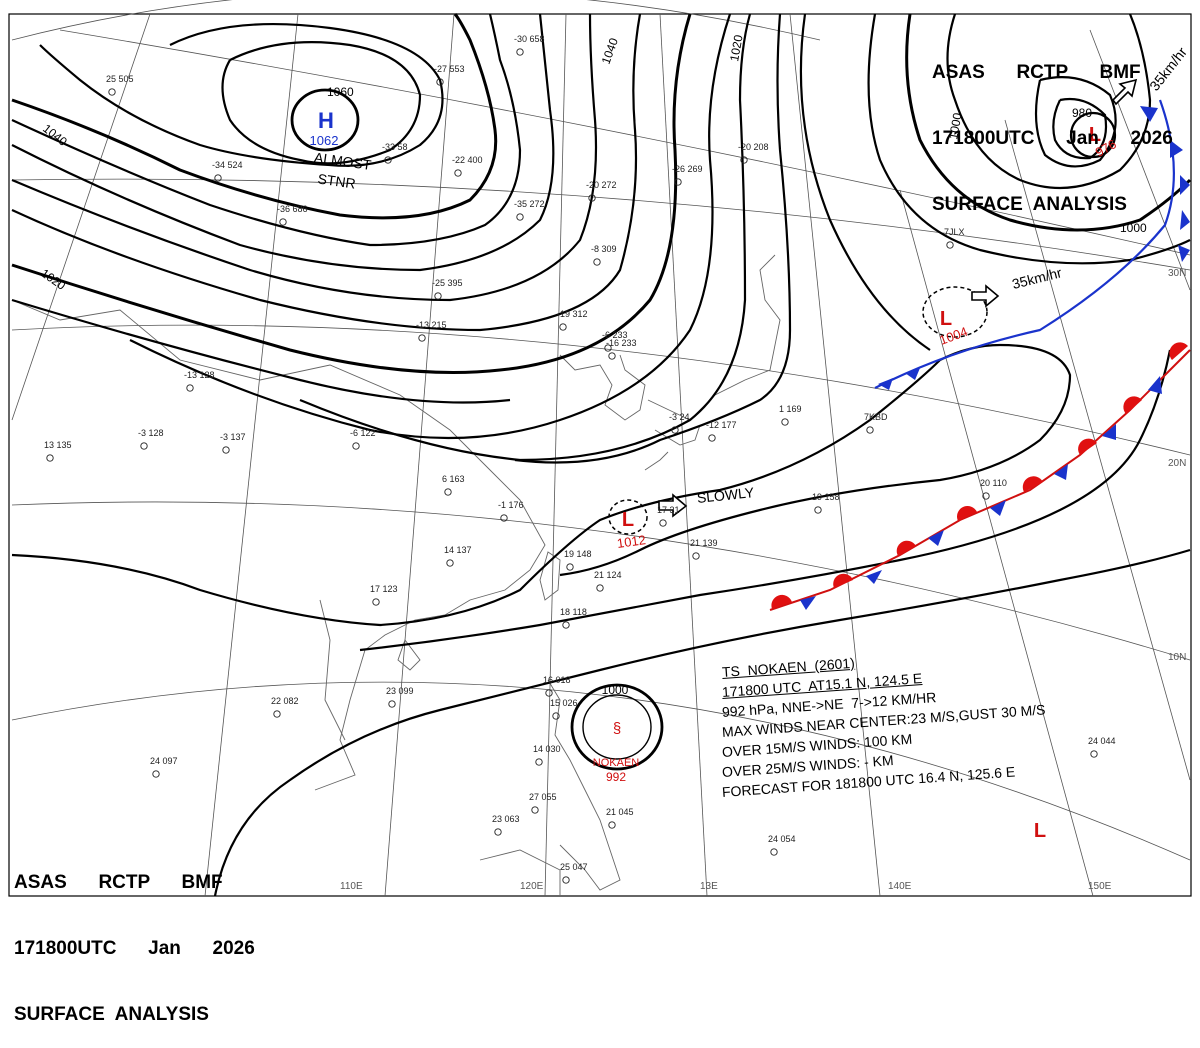 This screenshot has width=1200, height=1048. I want to click on station-value: 25 047, so click(574, 867).